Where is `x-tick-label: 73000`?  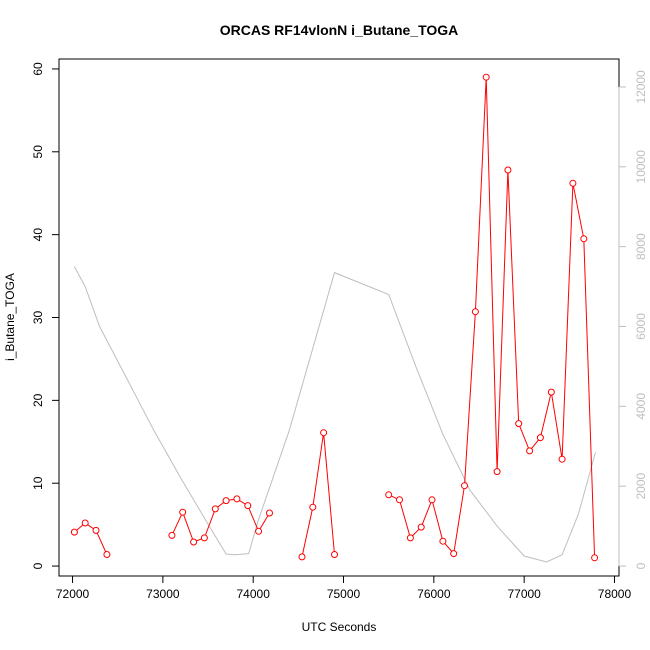
x-tick-label: 73000 is located at coordinates (163, 594).